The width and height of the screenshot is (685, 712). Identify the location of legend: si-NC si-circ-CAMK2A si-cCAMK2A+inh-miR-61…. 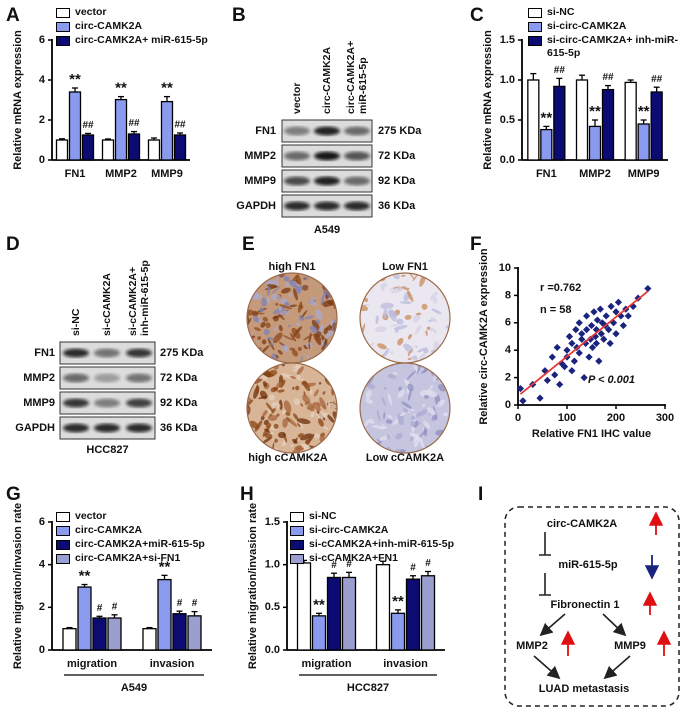
(382, 538).